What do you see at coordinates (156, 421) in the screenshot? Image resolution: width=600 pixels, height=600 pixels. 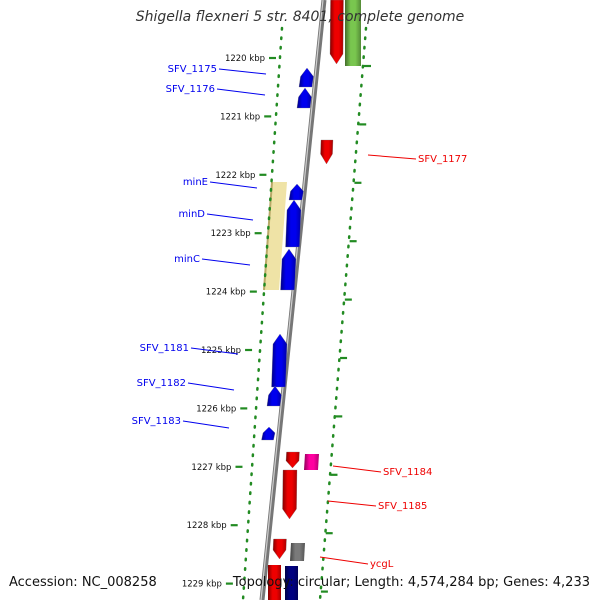 I see `gene-label-SFV_1183: SFV_1183` at bounding box center [156, 421].